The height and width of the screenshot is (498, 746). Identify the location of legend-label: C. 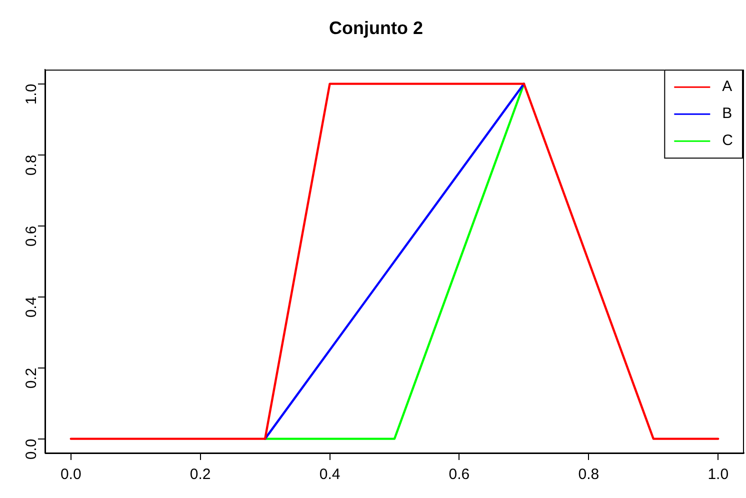
(728, 141).